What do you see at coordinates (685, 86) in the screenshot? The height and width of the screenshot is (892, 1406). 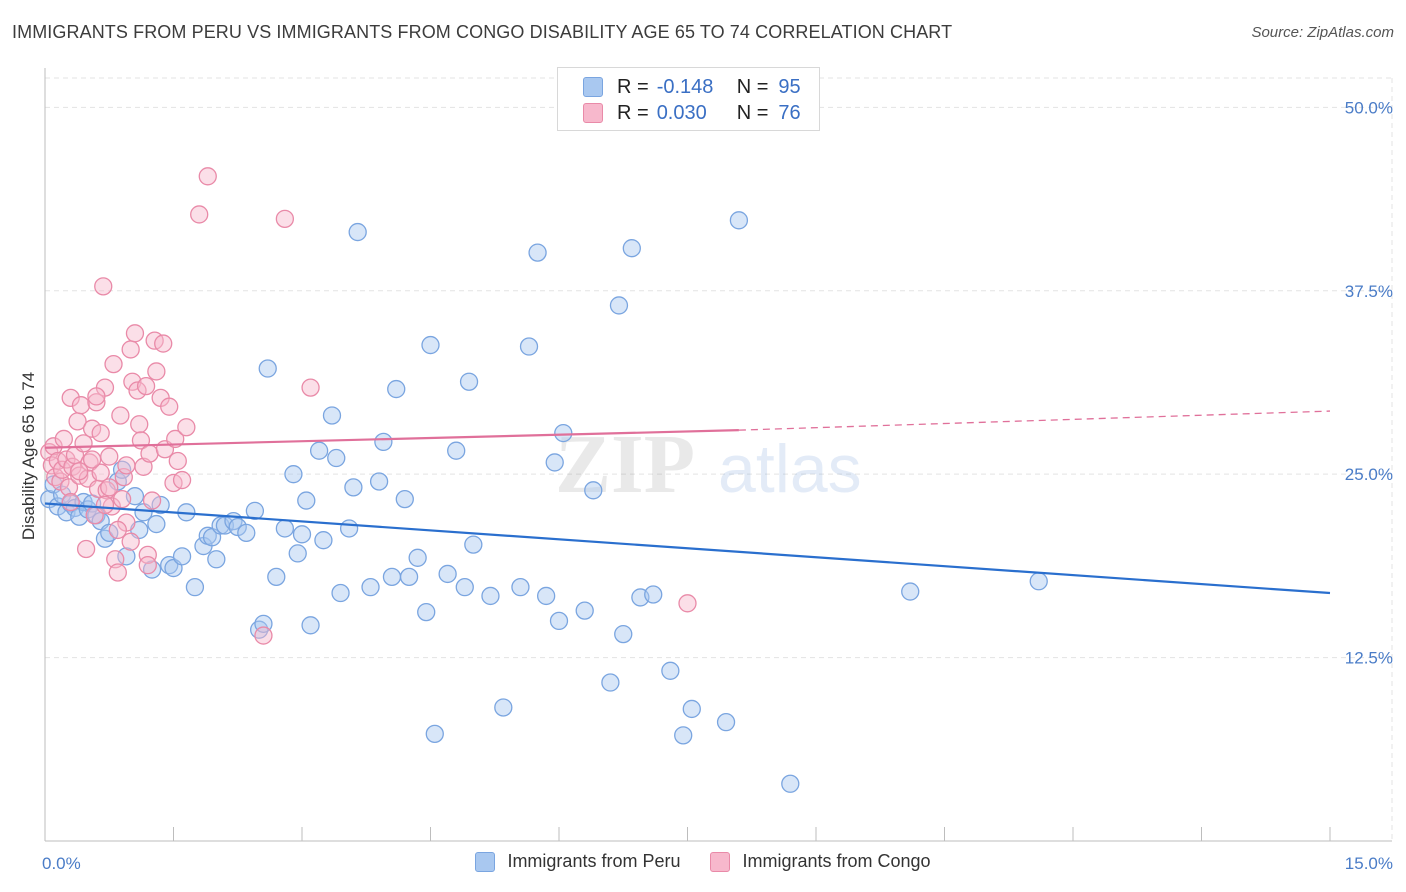 I see `legend-r-value: -0.148` at bounding box center [685, 86].